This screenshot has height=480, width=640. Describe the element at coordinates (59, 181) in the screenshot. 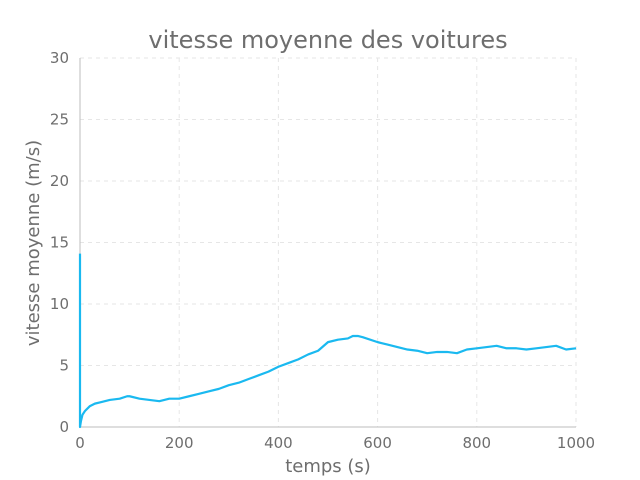

I see `y-tick-label: 20` at that location.